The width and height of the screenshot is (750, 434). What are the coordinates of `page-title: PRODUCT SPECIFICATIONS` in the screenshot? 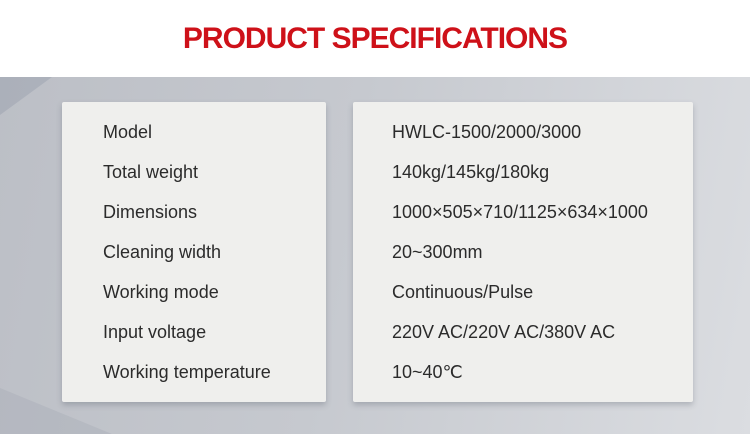 It's located at (375, 38).